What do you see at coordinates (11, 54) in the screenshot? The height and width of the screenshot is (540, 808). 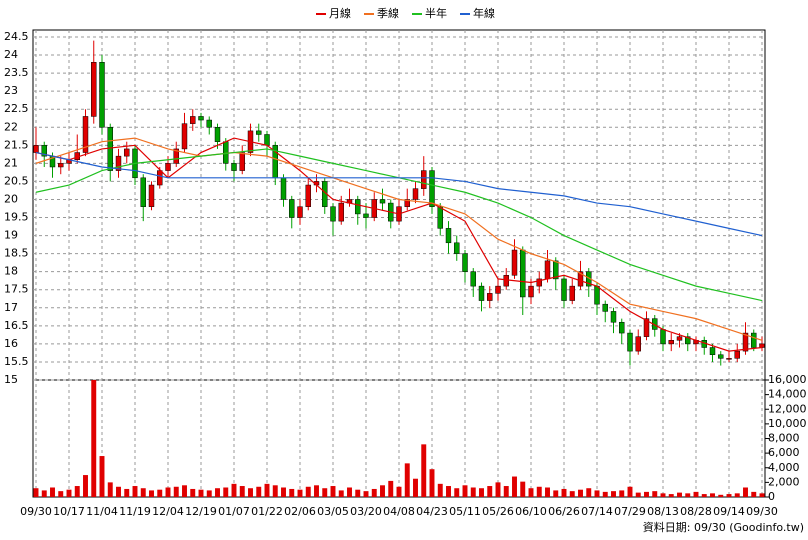 I see `y-tick-label: 24` at bounding box center [11, 54].